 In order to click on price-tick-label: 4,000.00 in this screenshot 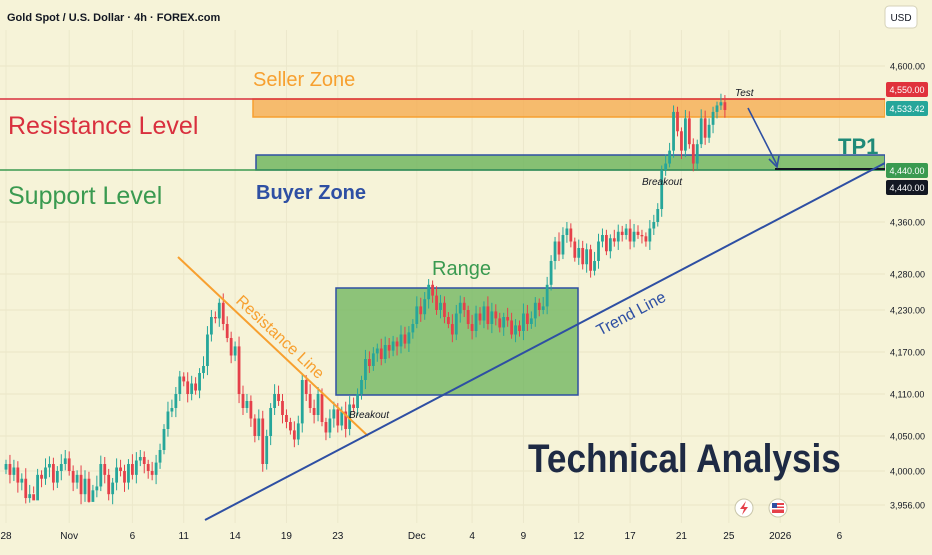, I will do `click(907, 472)`.